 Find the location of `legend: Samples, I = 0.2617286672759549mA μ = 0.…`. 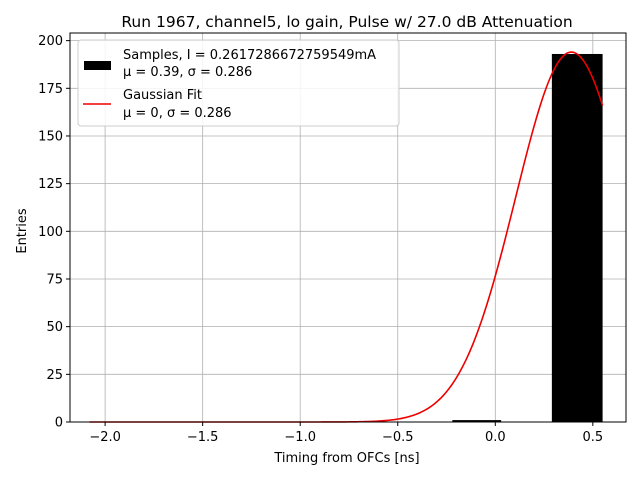

legend: Samples, I = 0.2617286672759549mA μ = 0.… is located at coordinates (238, 83).